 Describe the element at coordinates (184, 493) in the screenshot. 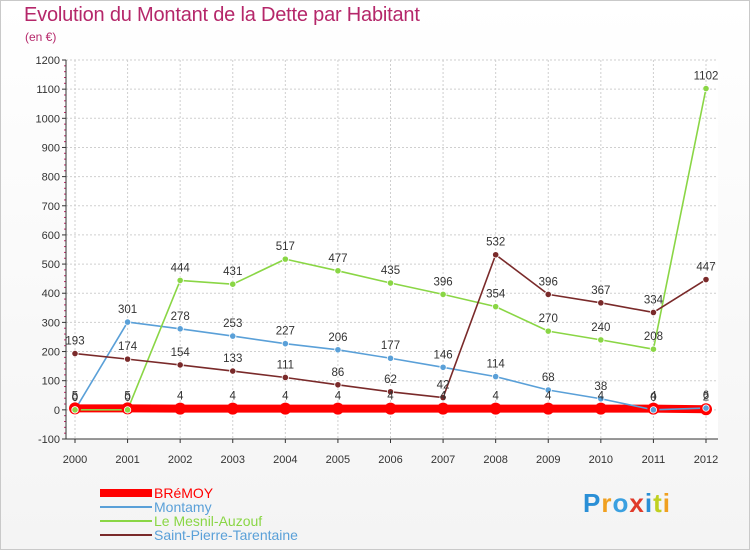

I see `legend-label-bremoy: BRéMOY` at that location.